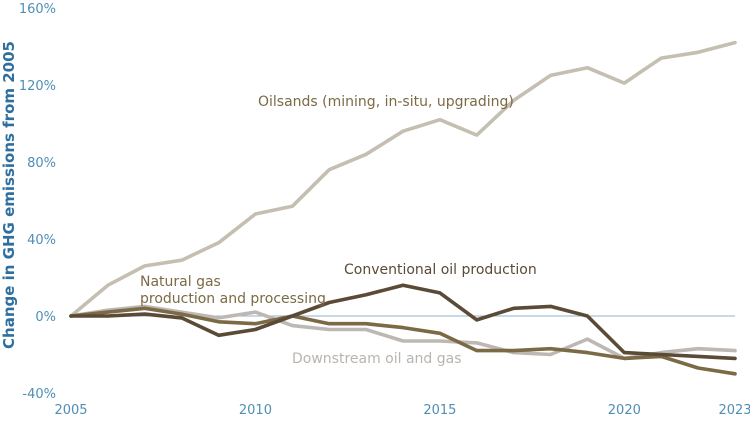 The image size is (750, 422). What do you see at coordinates (624, 410) in the screenshot?
I see `x-tick-label: 2020` at bounding box center [624, 410].